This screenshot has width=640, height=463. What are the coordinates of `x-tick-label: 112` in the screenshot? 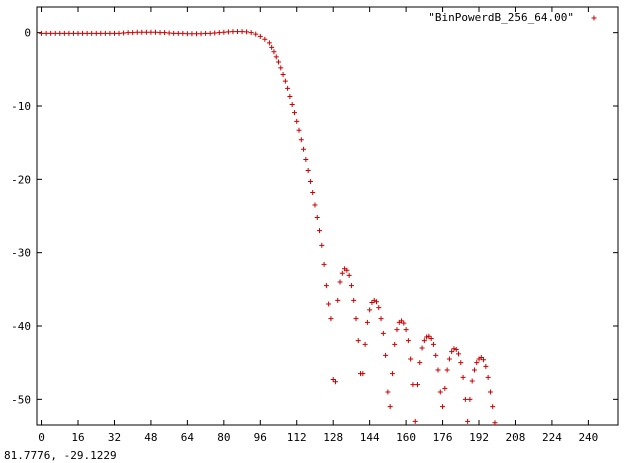 It's located at (297, 437).